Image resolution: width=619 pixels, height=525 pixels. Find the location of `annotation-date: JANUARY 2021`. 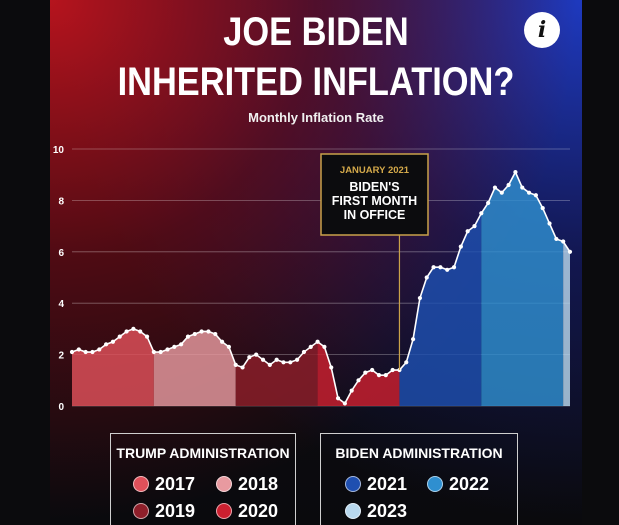

annotation-date: JANUARY 2021 is located at coordinates (375, 170).